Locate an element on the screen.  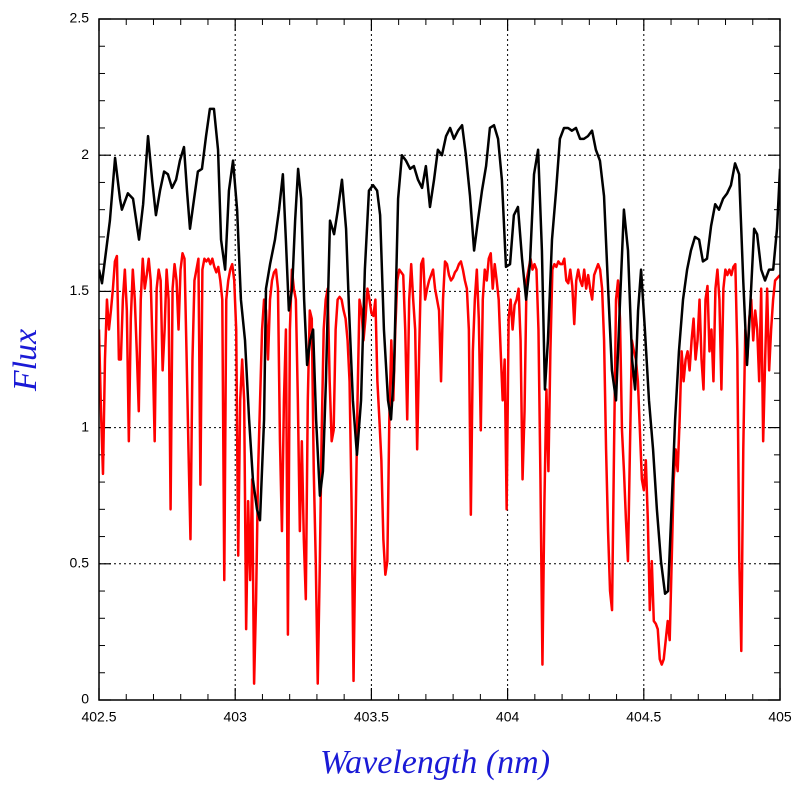
y-tick-label: 0.5 is located at coordinates (80, 563).